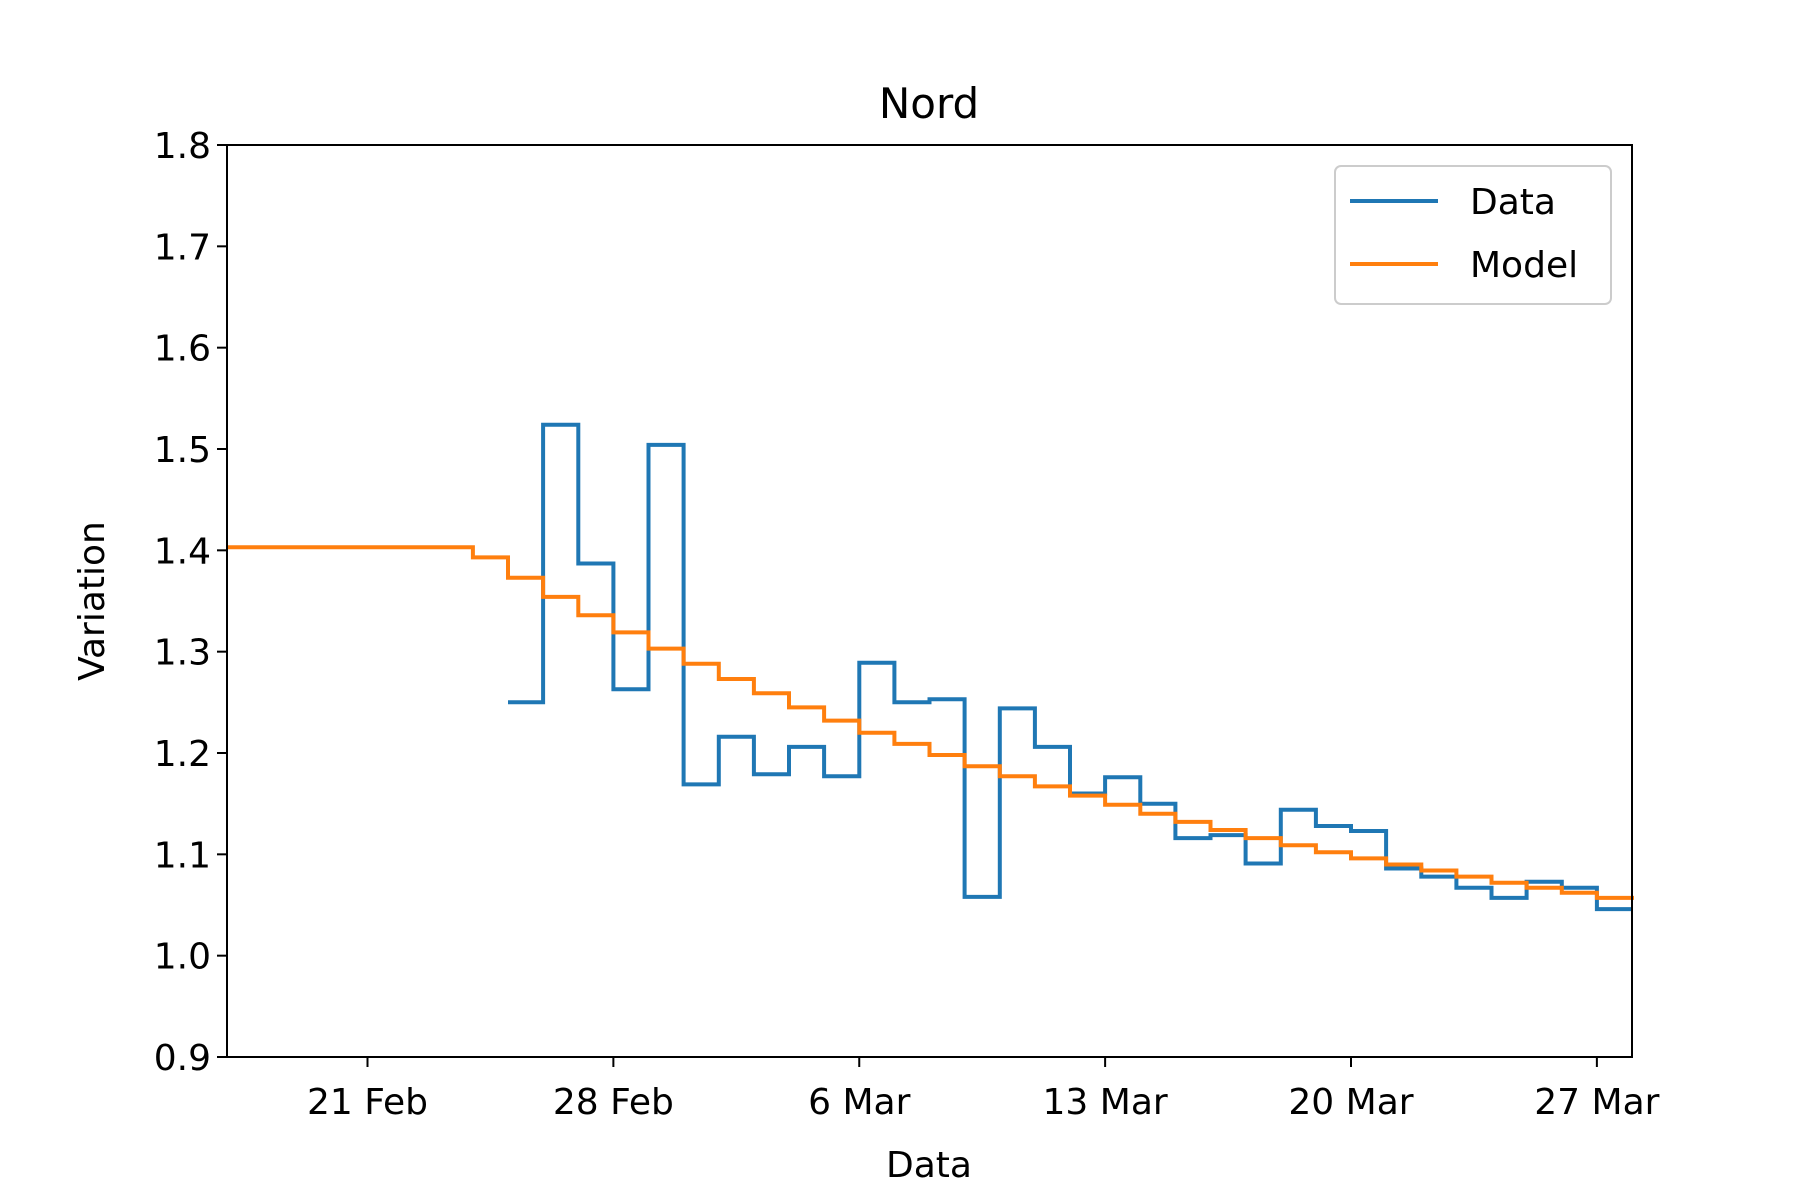 This screenshot has height=1200, width=1800. I want to click on legend-label-data: Data, so click(1513, 202).